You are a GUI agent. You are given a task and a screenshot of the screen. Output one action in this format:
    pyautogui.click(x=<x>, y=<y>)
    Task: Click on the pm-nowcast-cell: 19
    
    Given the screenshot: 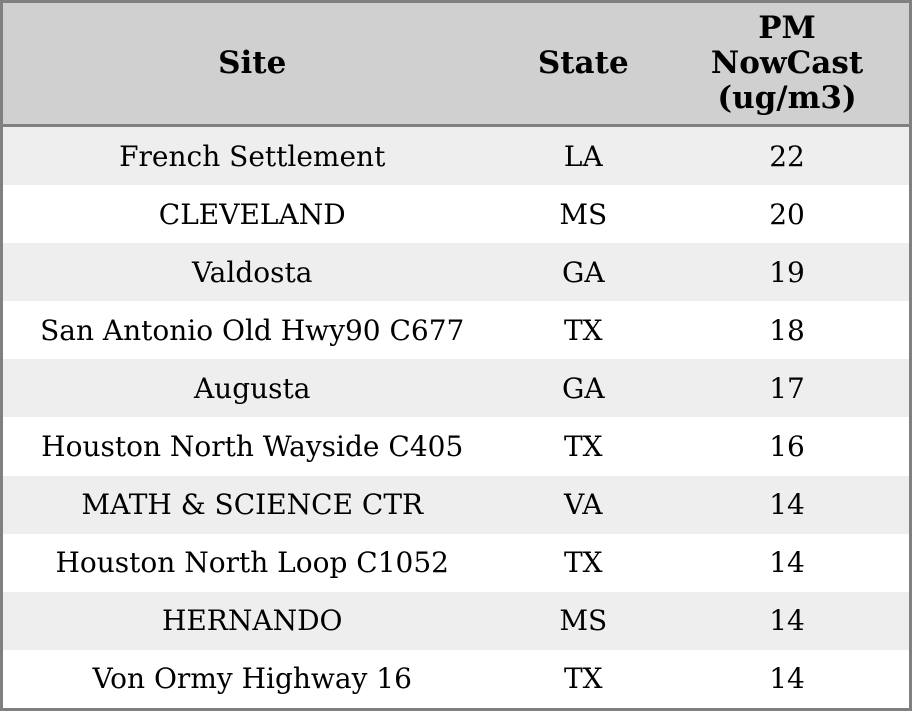 What is the action you would take?
    pyautogui.click(x=787, y=272)
    